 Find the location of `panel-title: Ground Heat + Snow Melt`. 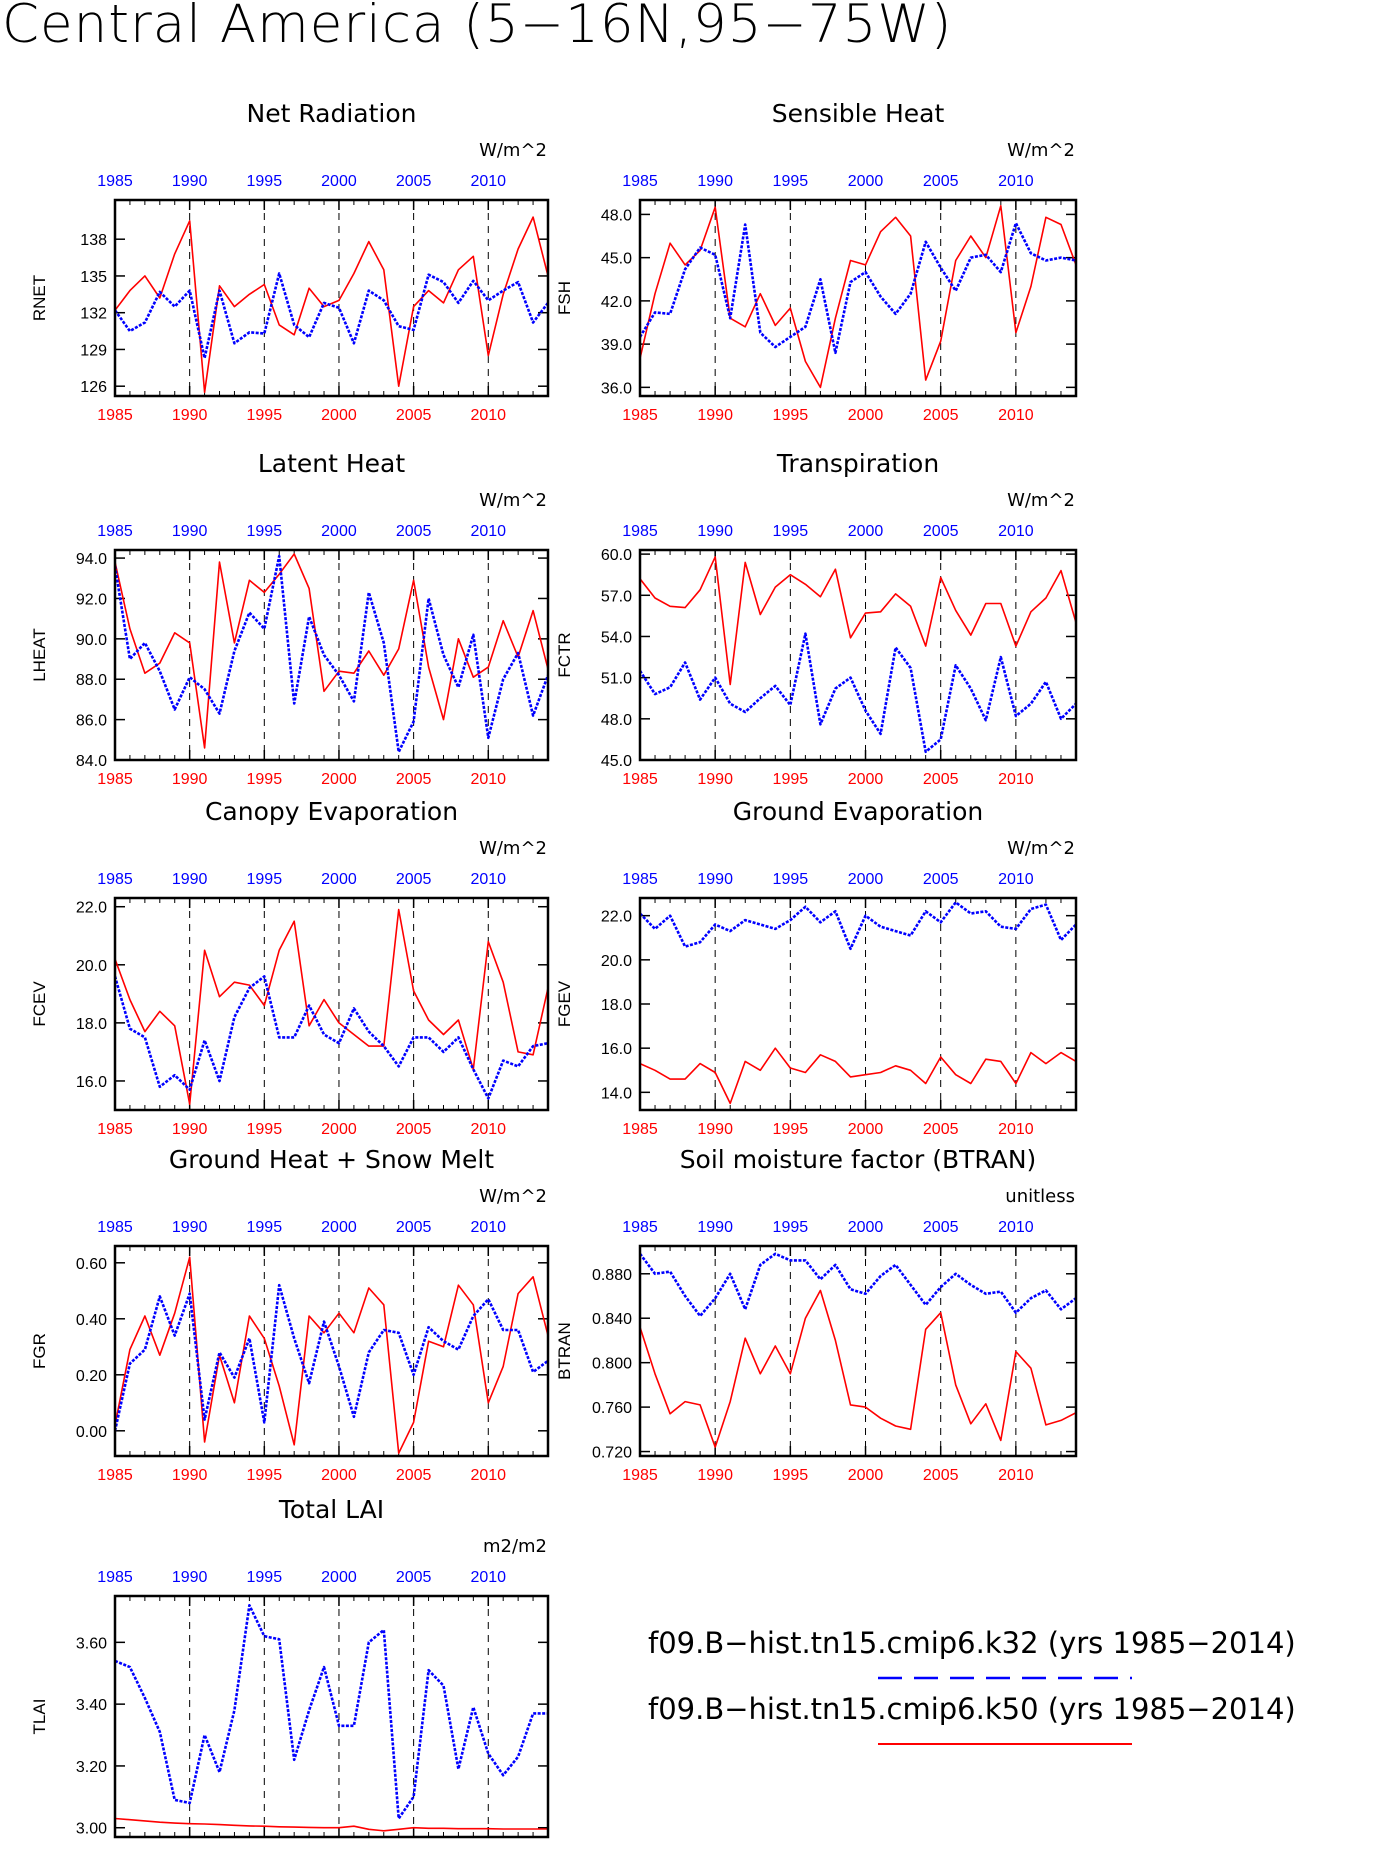

panel-title: Ground Heat + Snow Melt is located at coordinates (331, 1159).